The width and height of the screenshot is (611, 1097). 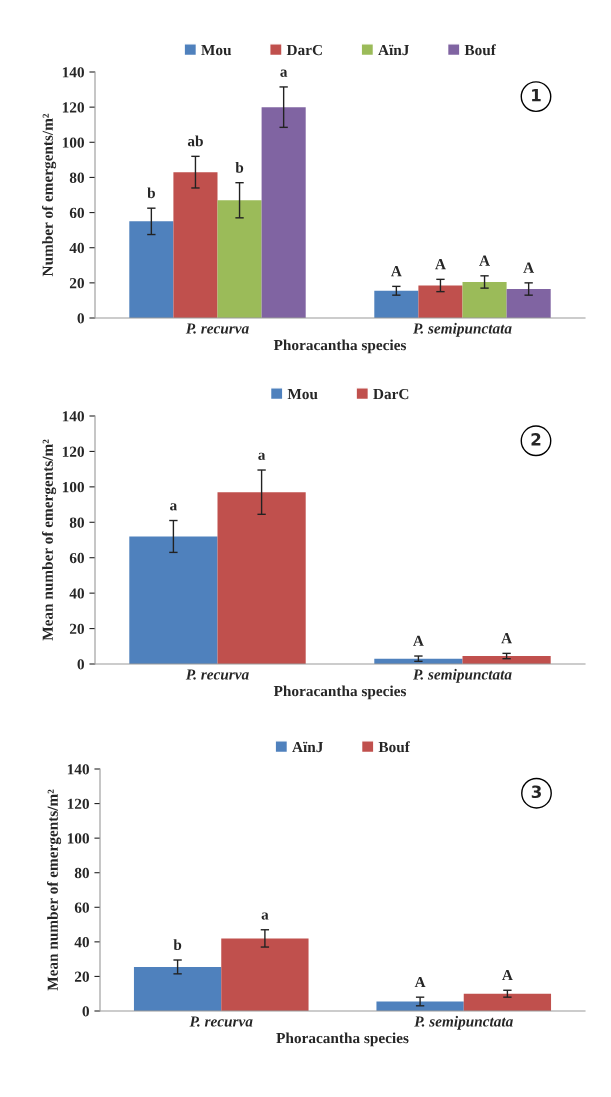 What do you see at coordinates (536, 792) in the screenshot?
I see `annotation: 3` at bounding box center [536, 792].